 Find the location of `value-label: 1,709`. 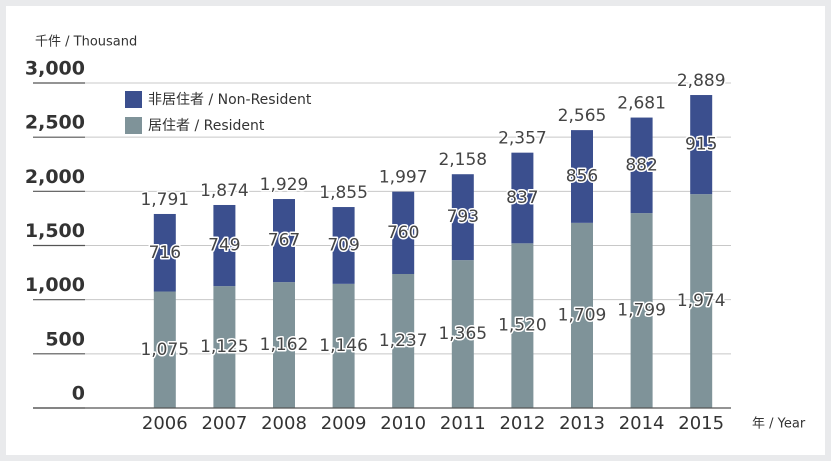

value-label: 1,709 is located at coordinates (582, 315).